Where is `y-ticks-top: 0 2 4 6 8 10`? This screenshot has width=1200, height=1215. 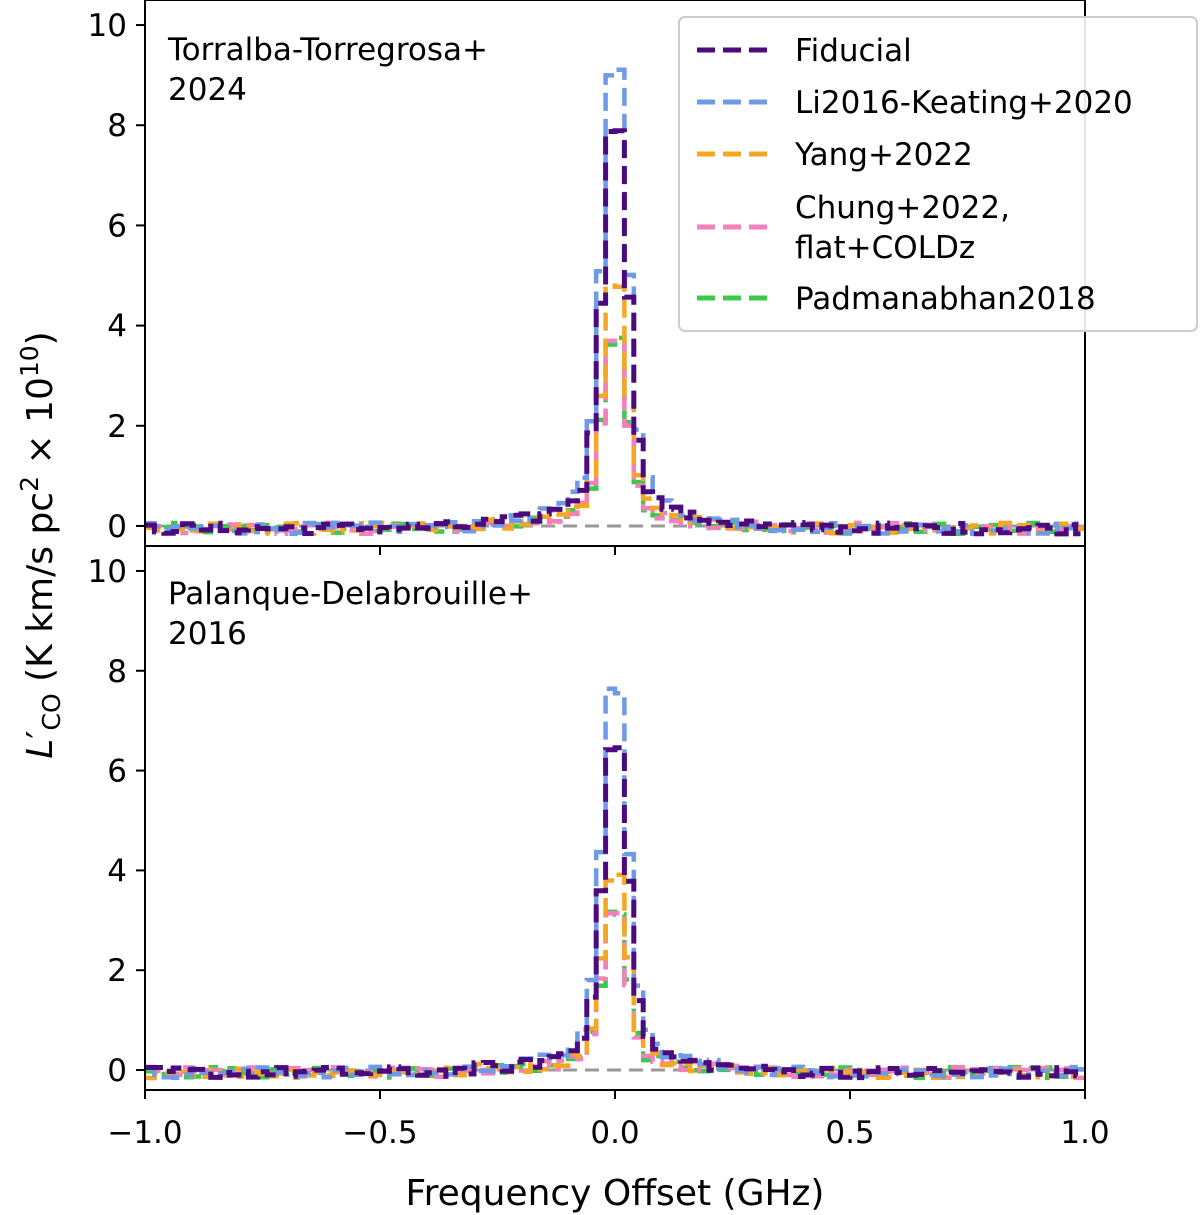 y-ticks-top: 0 2 4 6 8 10 is located at coordinates (116, 276).